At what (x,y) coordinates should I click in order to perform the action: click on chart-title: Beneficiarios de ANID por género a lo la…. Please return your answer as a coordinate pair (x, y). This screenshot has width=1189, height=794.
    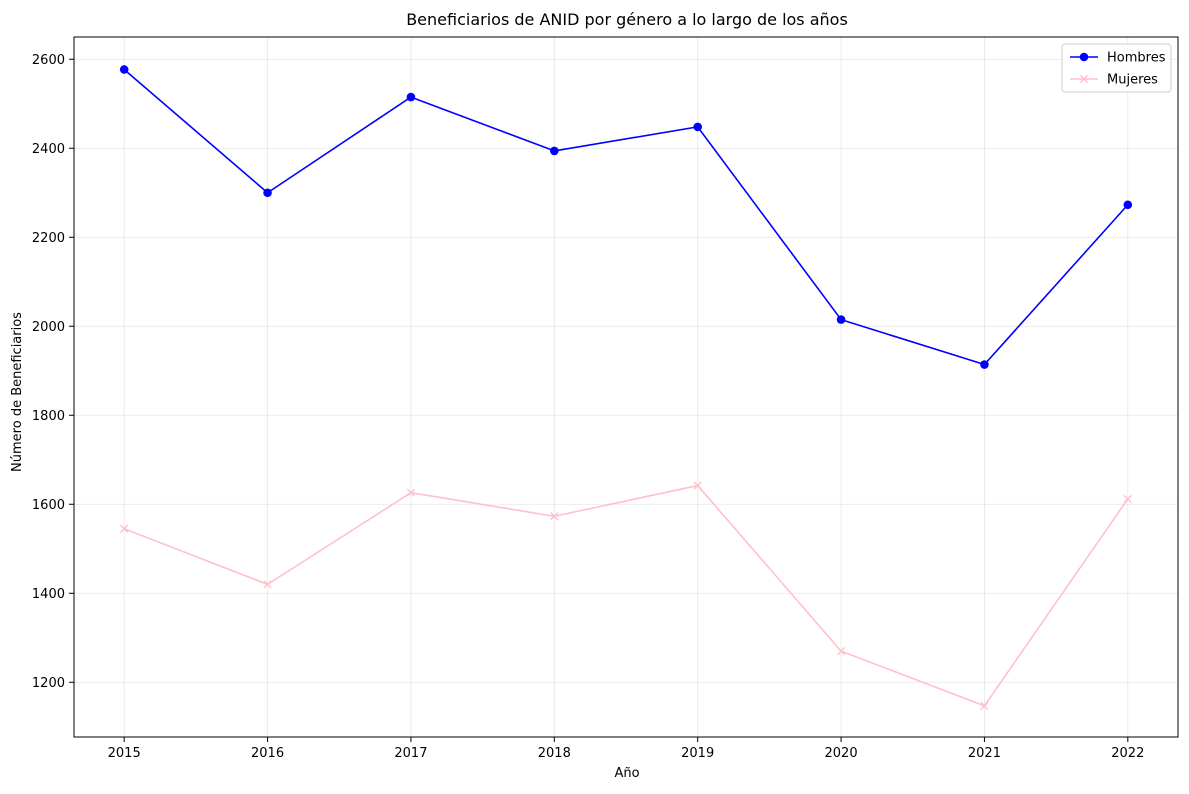
    Looking at the image, I should click on (627, 19).